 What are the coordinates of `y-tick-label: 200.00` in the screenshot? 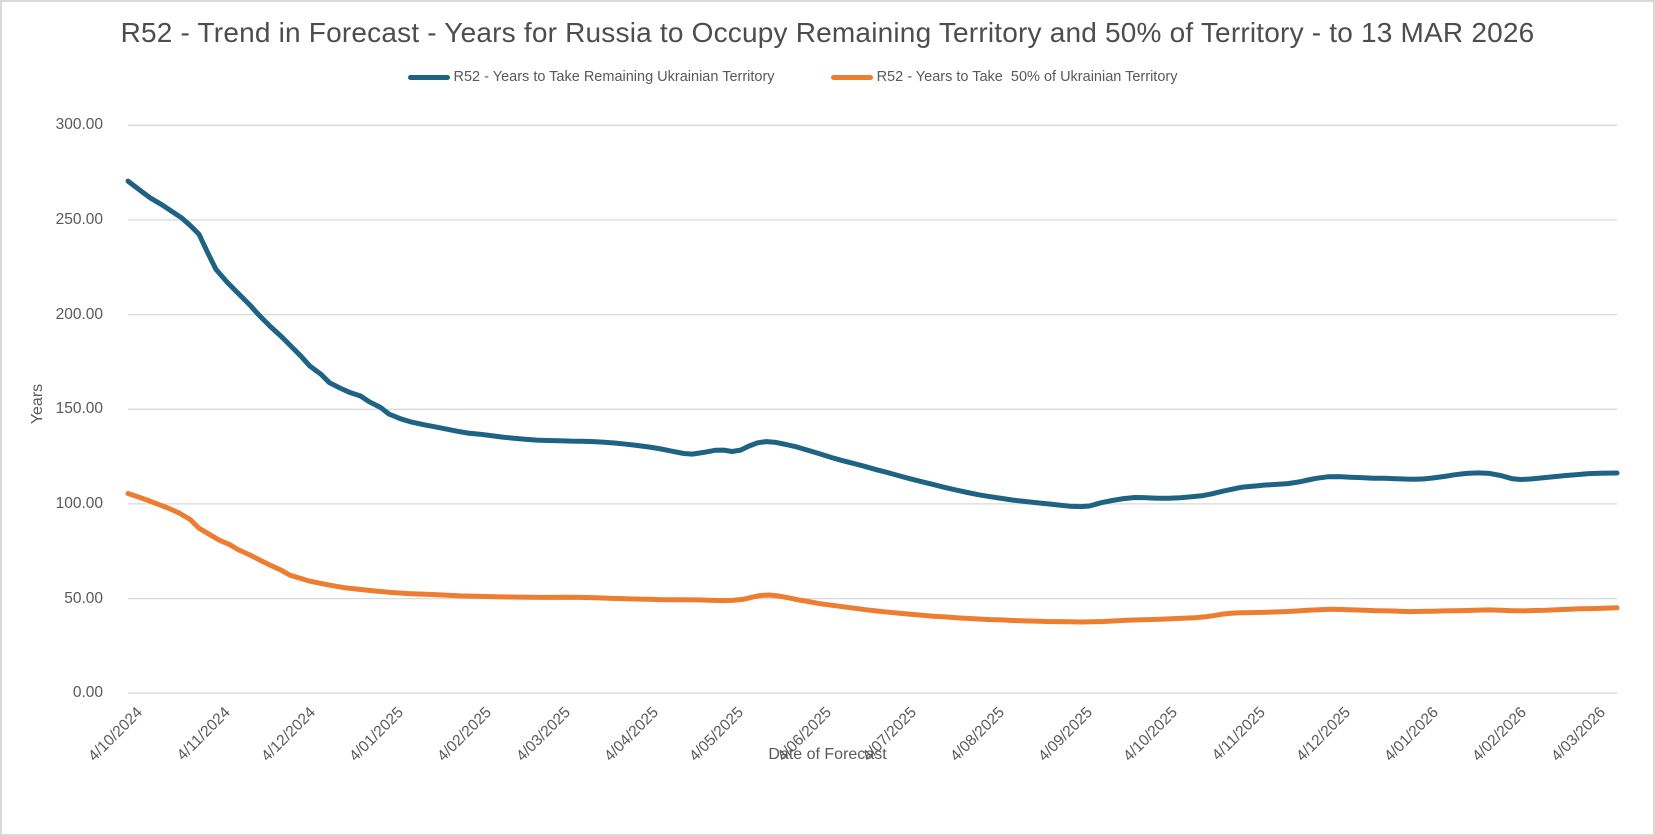 It's located at (79, 314).